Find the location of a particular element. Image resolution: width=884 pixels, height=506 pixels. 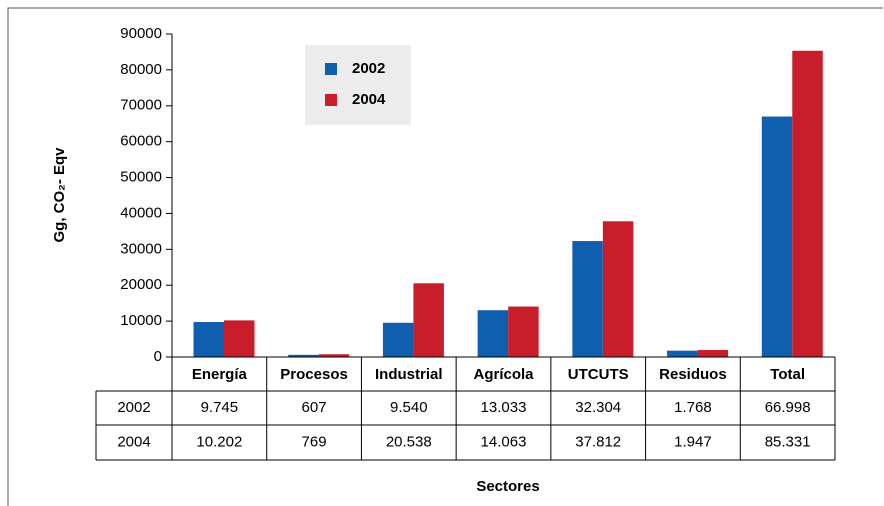

x-axis-label: Sectores is located at coordinates (507, 486).